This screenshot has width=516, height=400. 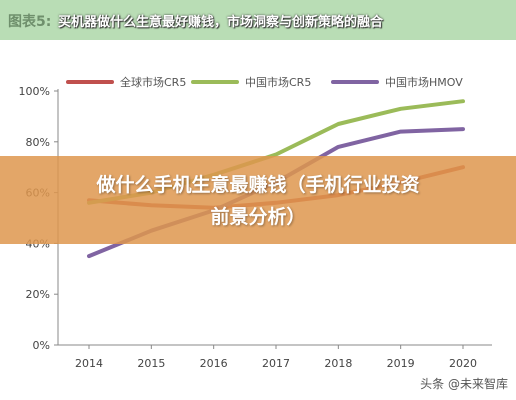 What do you see at coordinates (338, 363) in the screenshot?
I see `x-tick-label: 2018` at bounding box center [338, 363].